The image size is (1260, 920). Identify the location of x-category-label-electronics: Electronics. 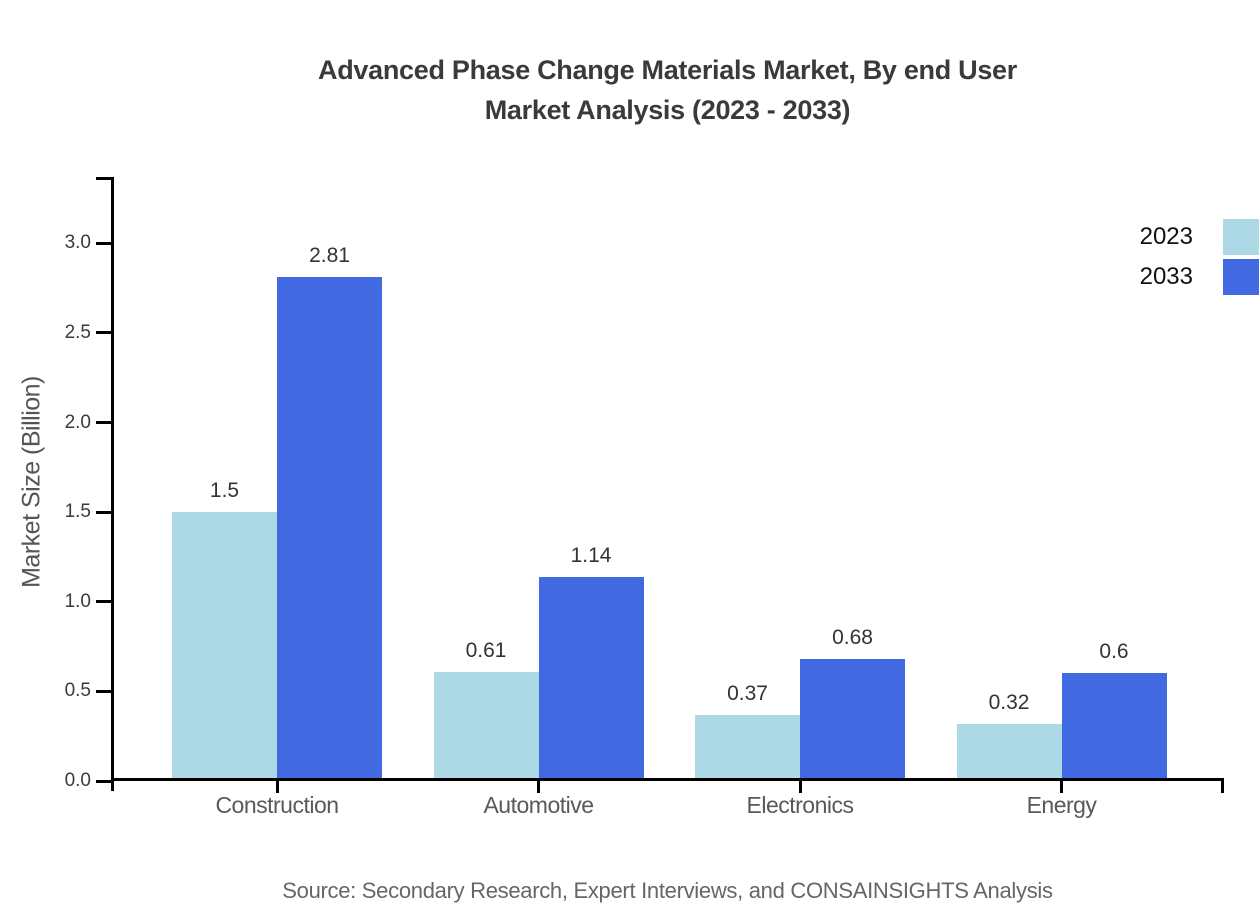
(800, 805).